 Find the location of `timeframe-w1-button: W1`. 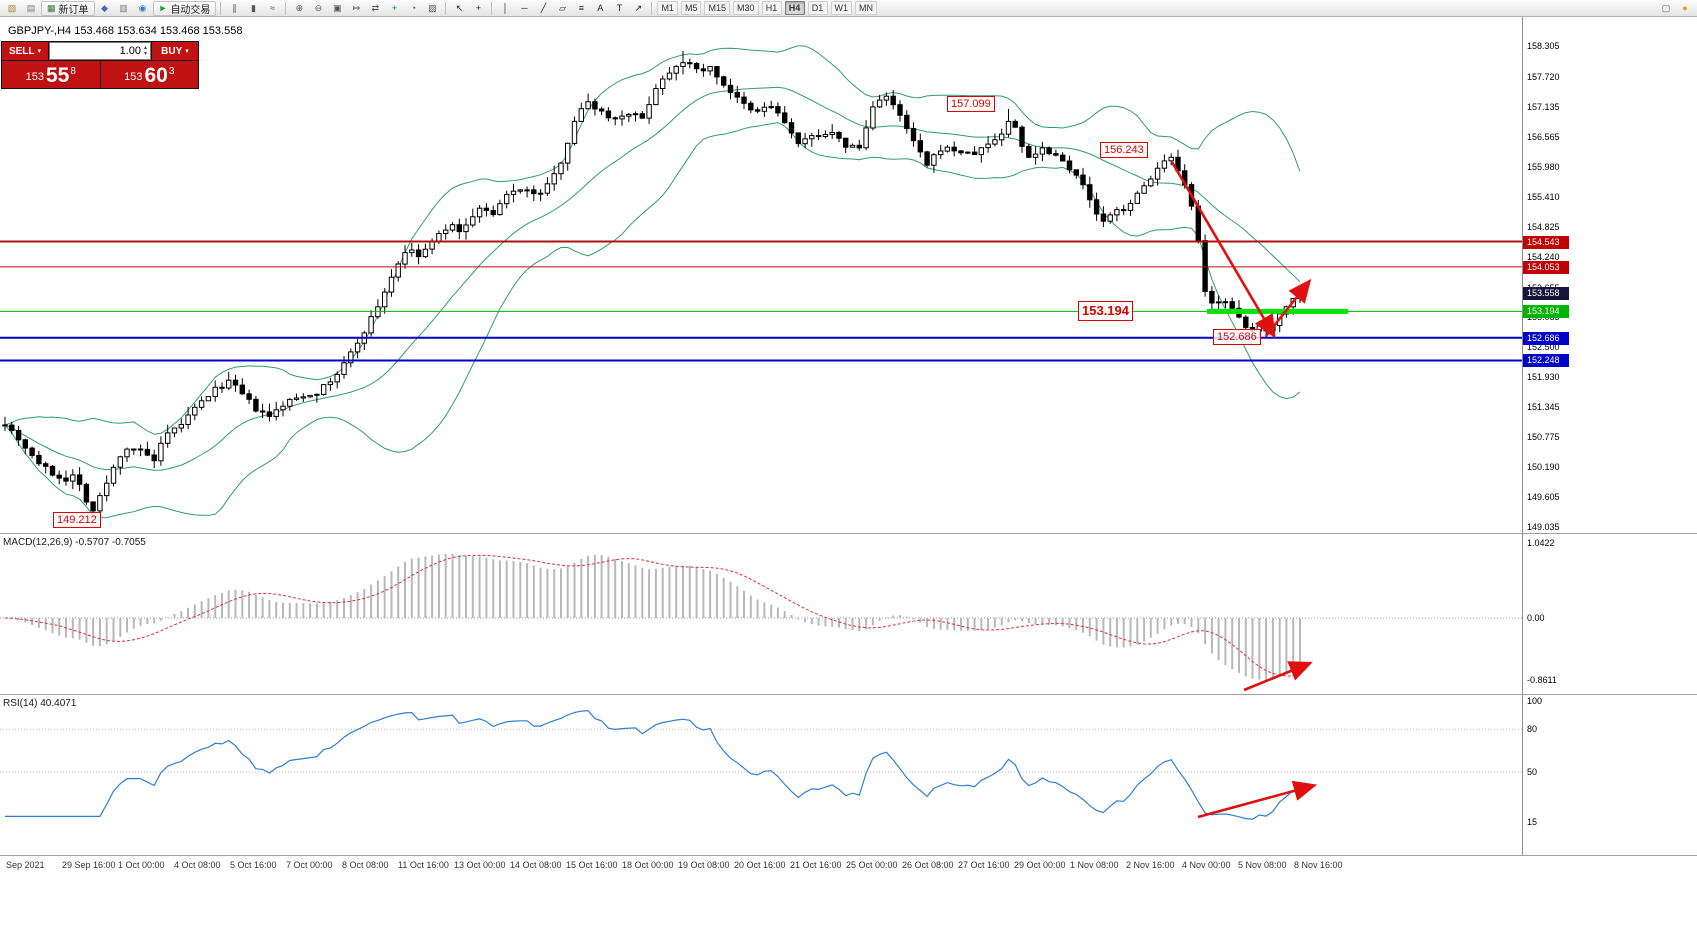

timeframe-w1-button: W1 is located at coordinates (841, 8).